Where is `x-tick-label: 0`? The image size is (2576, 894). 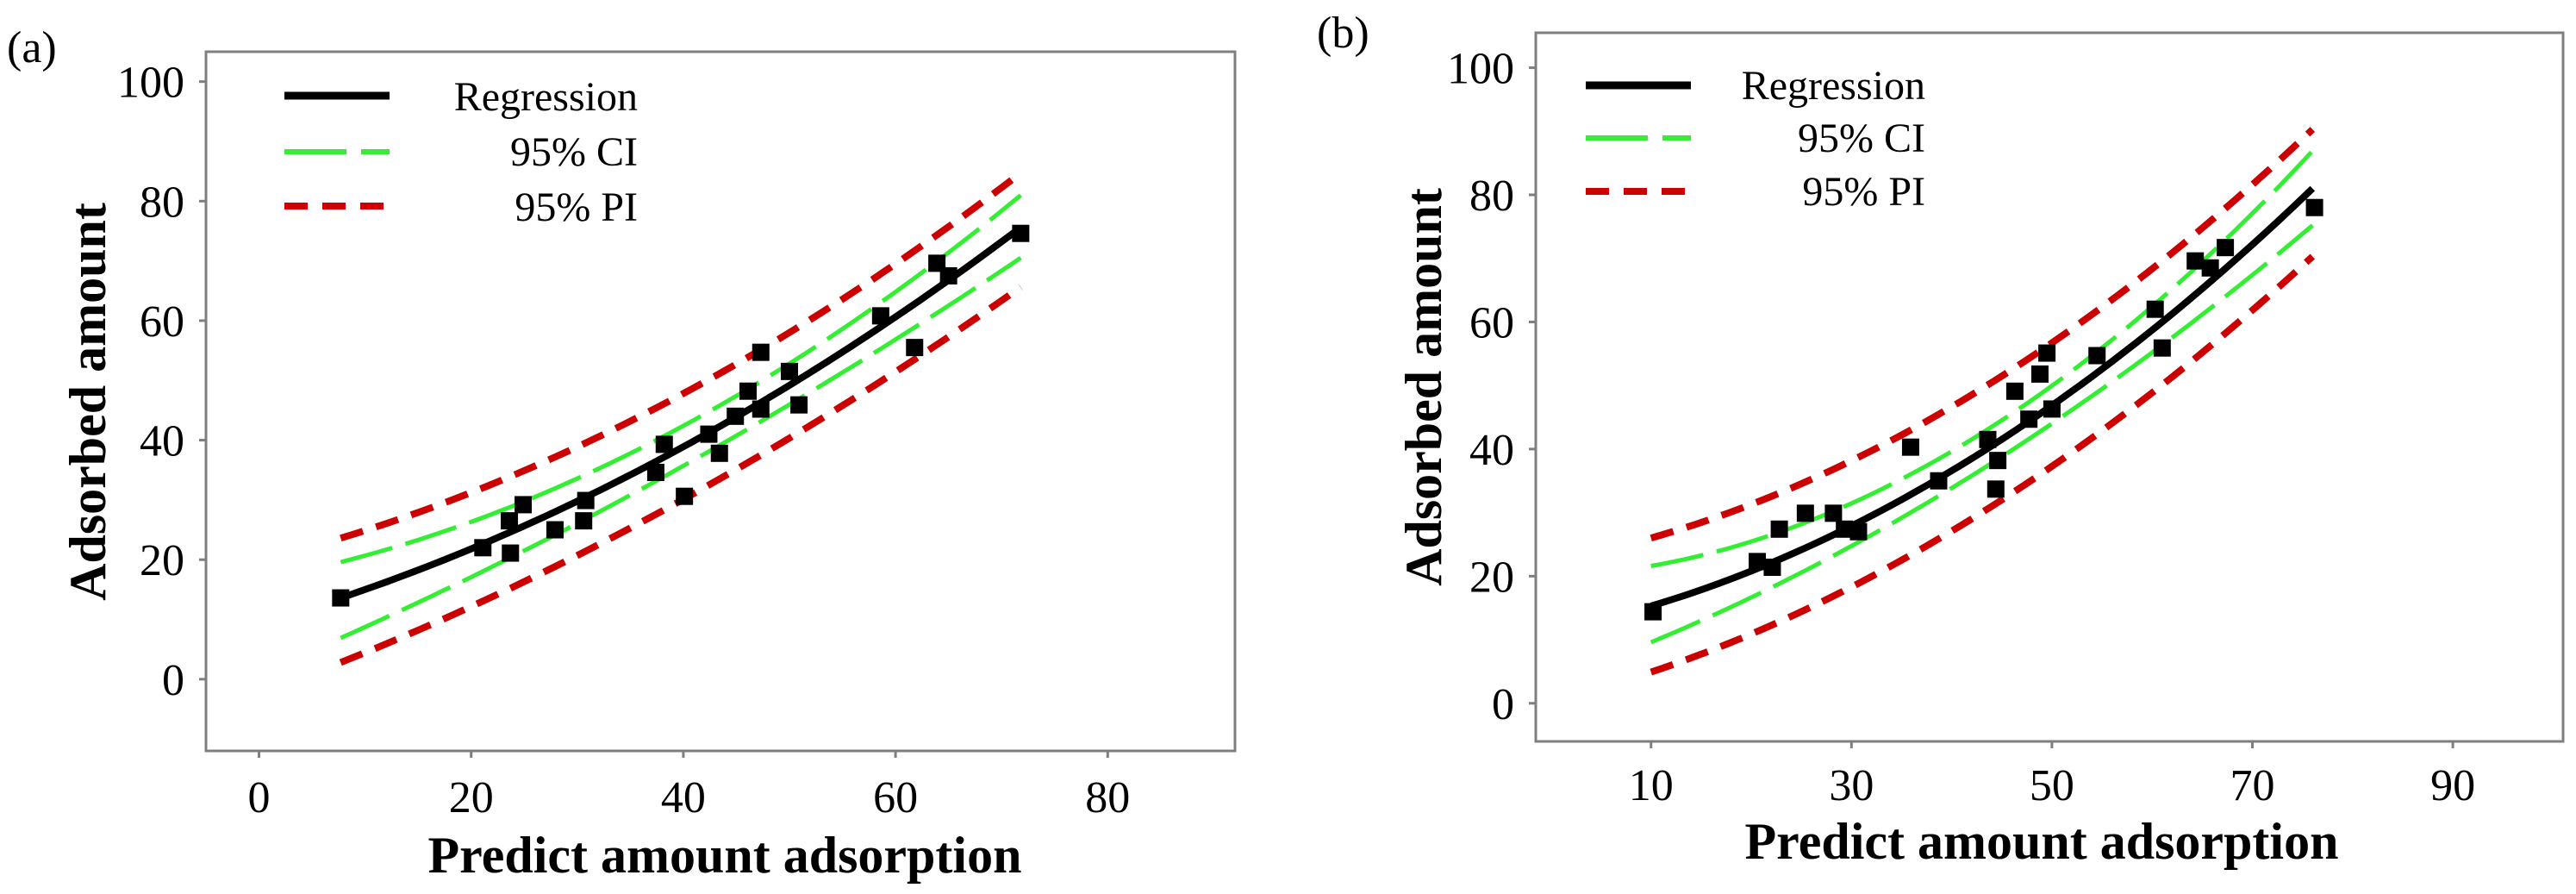 x-tick-label: 0 is located at coordinates (259, 797).